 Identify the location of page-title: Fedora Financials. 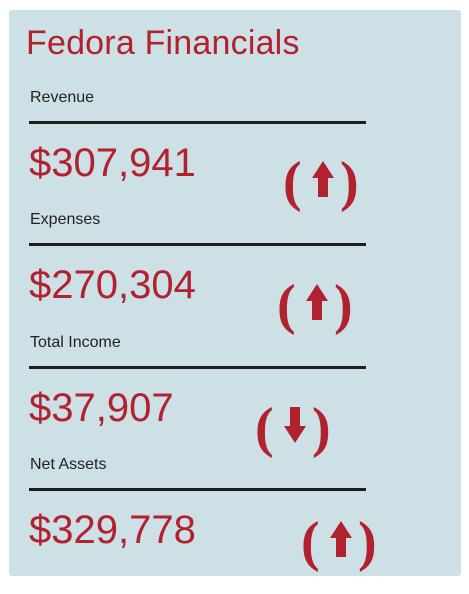
(163, 43).